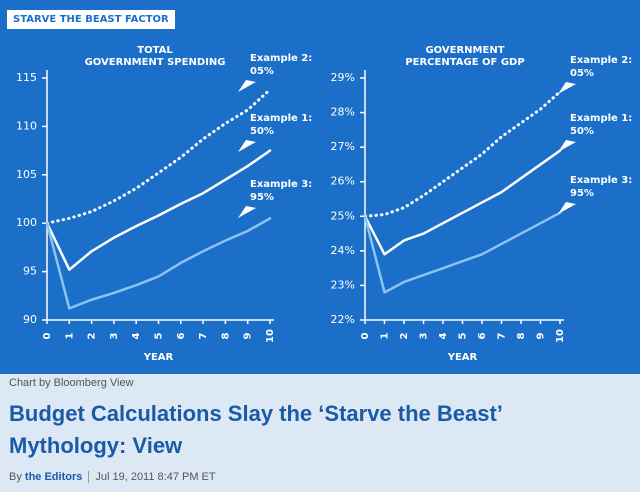 The height and width of the screenshot is (492, 640). Describe the element at coordinates (343, 146) in the screenshot. I see `y-tick-label: 27%` at that location.